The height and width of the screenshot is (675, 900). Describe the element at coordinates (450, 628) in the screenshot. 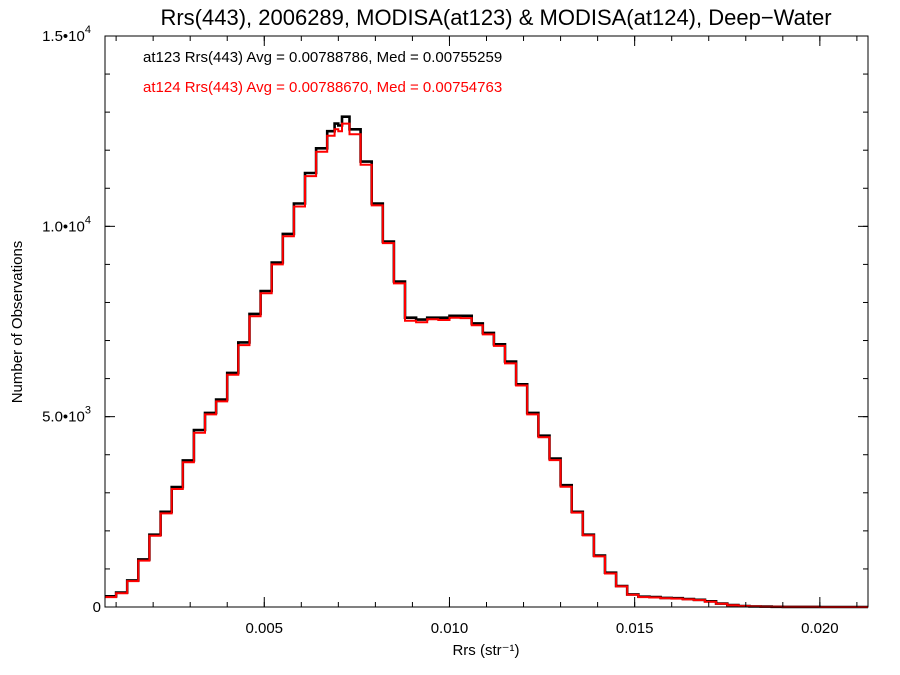

I see `x-tick-label: 0.010` at that location.